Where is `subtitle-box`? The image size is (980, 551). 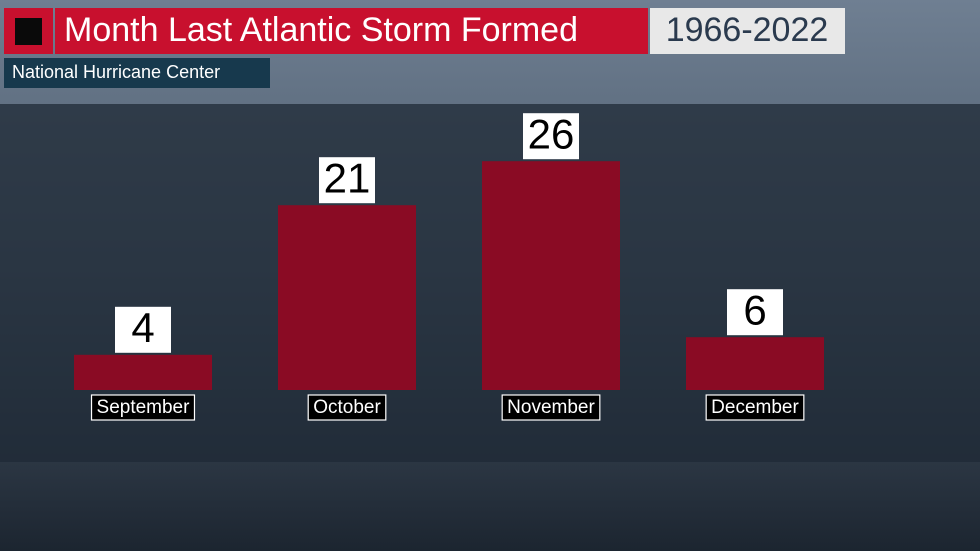
subtitle-box is located at coordinates (747, 31).